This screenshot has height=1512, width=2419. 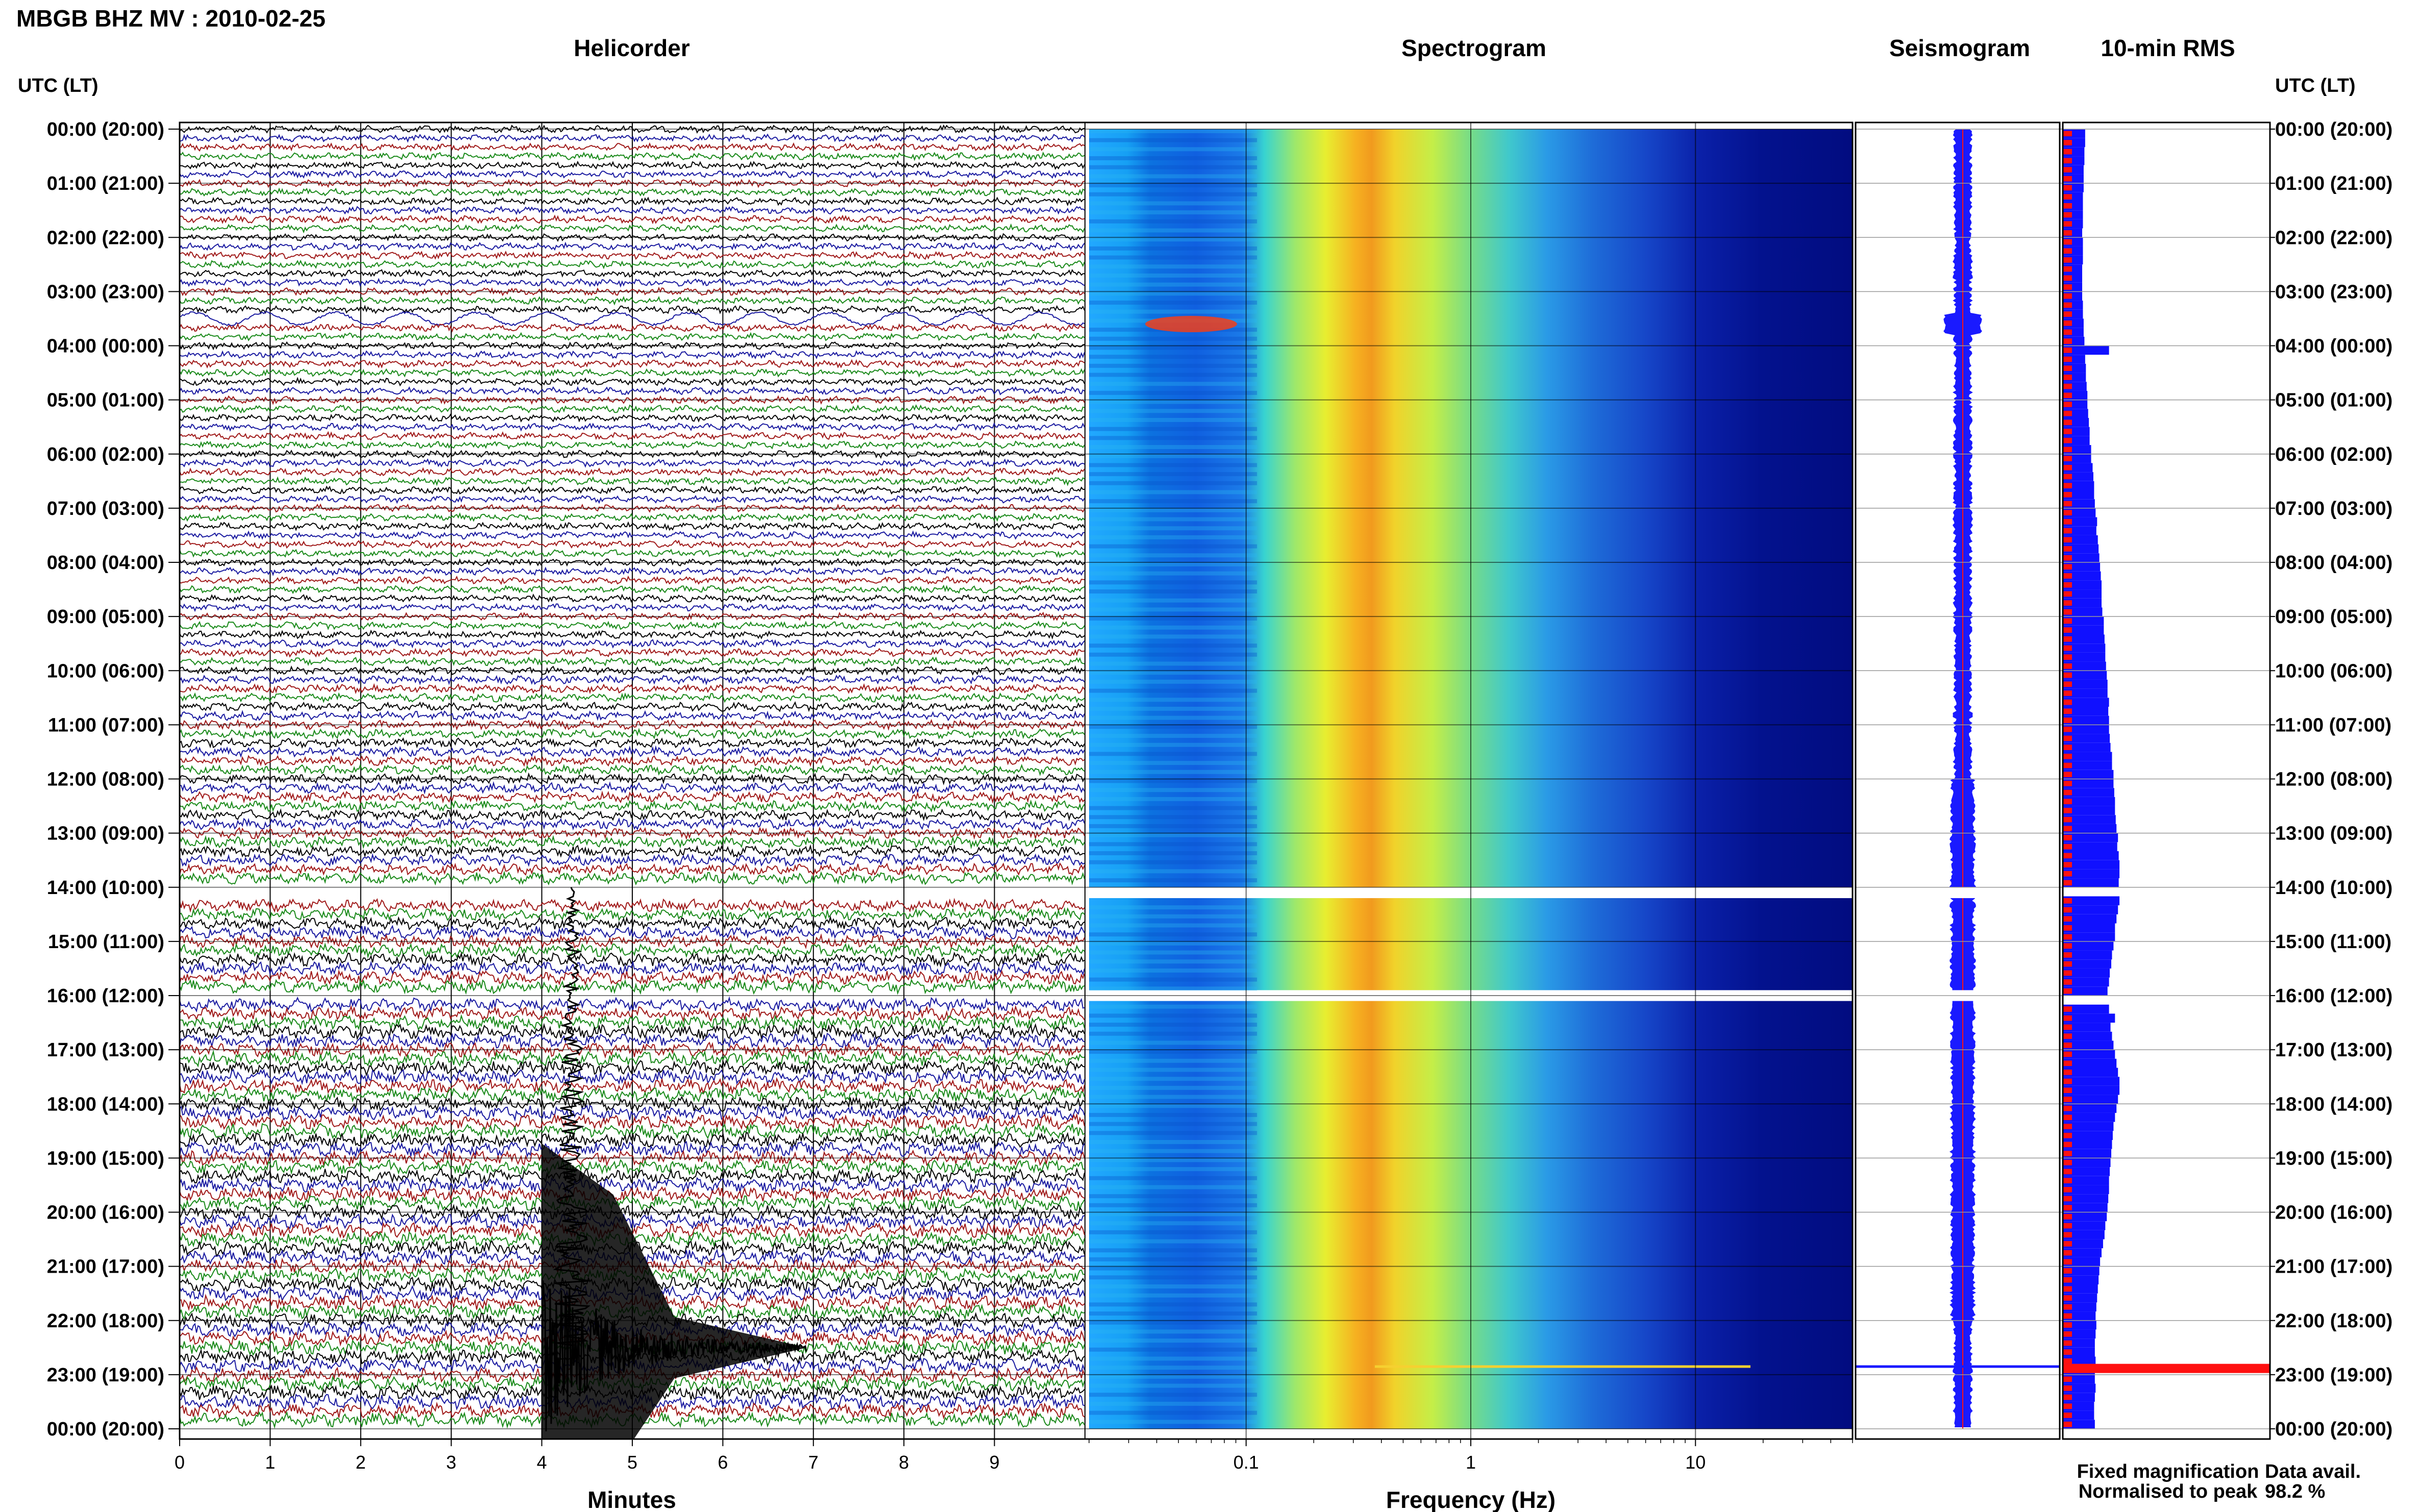 What do you see at coordinates (2333, 346) in the screenshot?
I see `row-label-right: 04:00 (00:00)` at bounding box center [2333, 346].